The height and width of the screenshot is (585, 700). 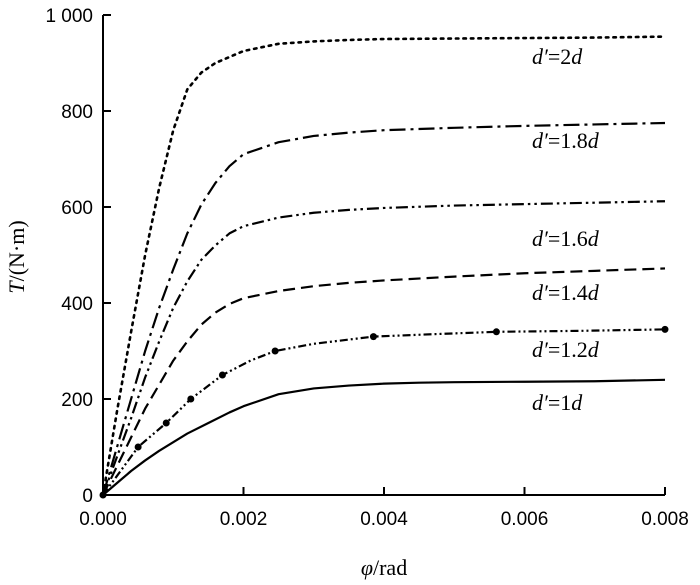 I want to click on y-tick-label: 800, so click(x=77, y=112).